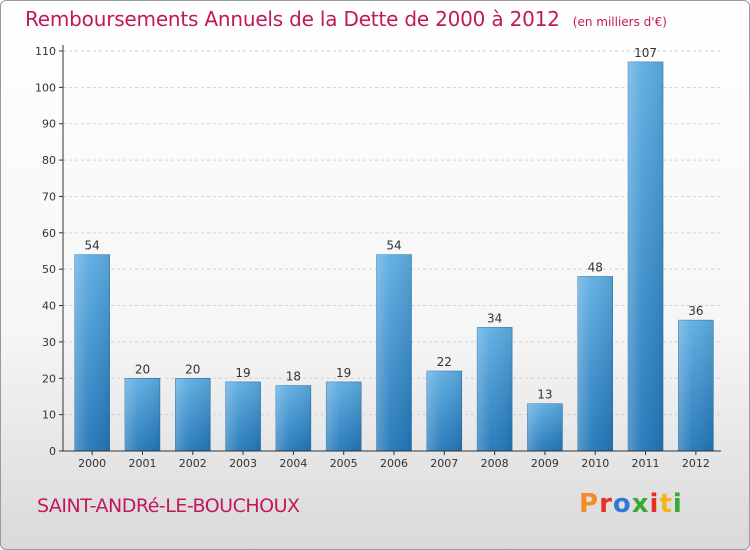  I want to click on x-tick-label-2001: 2001, so click(142, 463).